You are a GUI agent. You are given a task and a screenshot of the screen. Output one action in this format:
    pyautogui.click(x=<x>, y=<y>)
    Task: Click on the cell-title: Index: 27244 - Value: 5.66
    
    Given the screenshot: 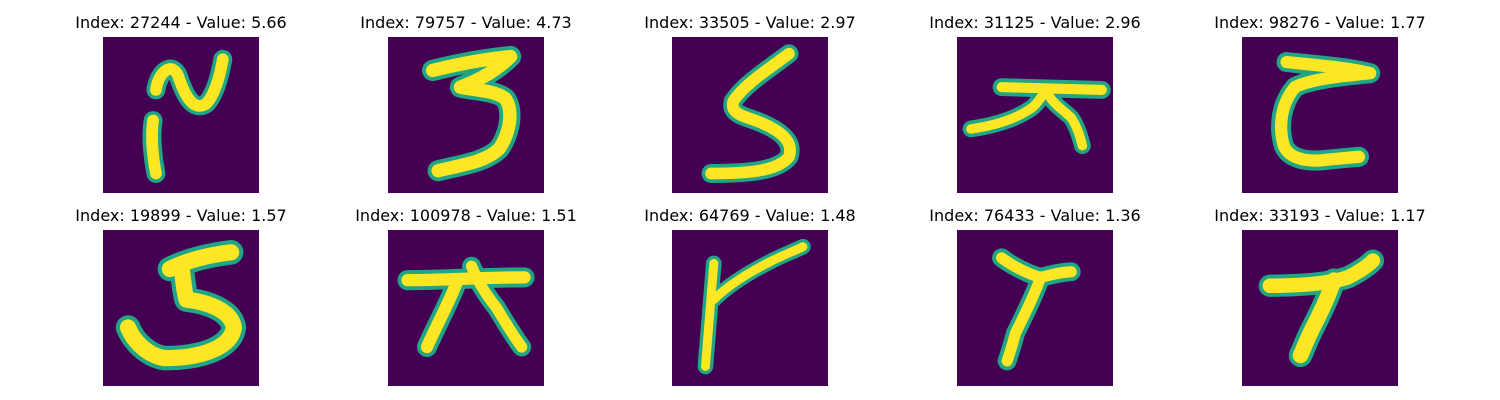 What is the action you would take?
    pyautogui.click(x=181, y=22)
    